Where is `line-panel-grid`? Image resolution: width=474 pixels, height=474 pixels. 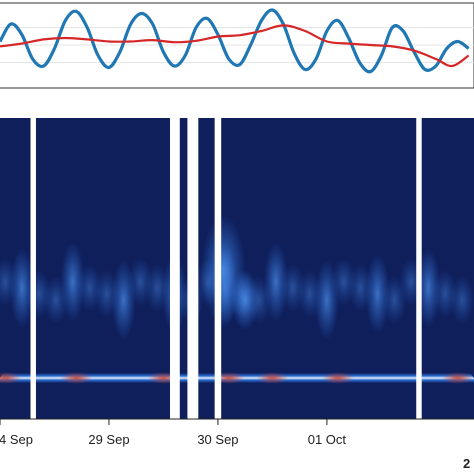 line-panel-grid is located at coordinates (237, 45).